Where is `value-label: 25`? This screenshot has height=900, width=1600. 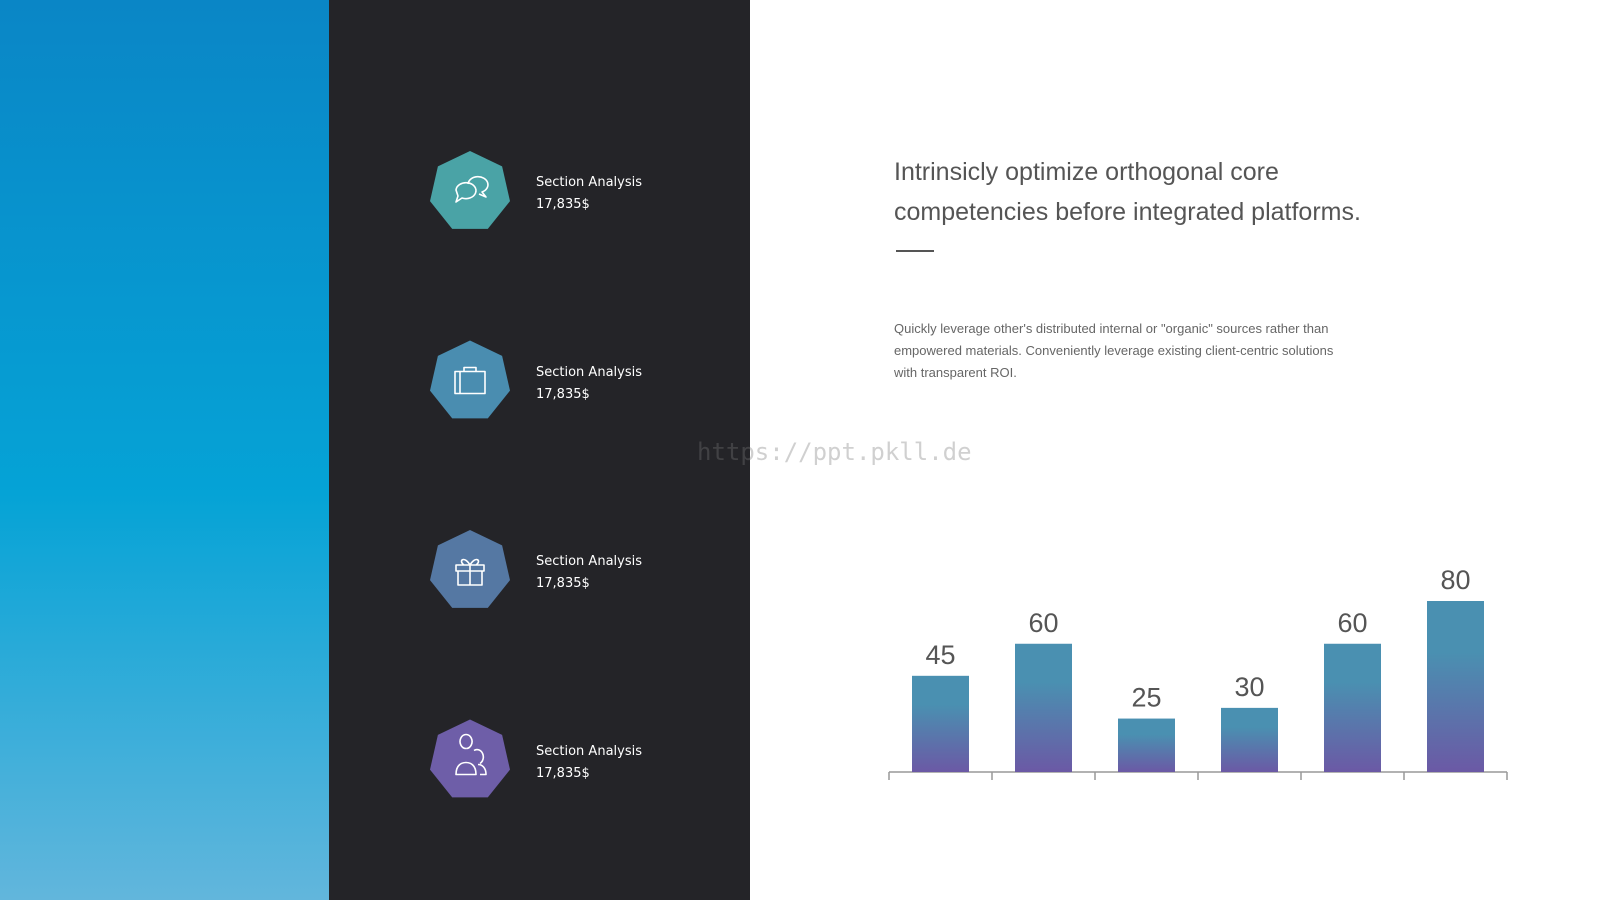
value-label: 25 is located at coordinates (1146, 698).